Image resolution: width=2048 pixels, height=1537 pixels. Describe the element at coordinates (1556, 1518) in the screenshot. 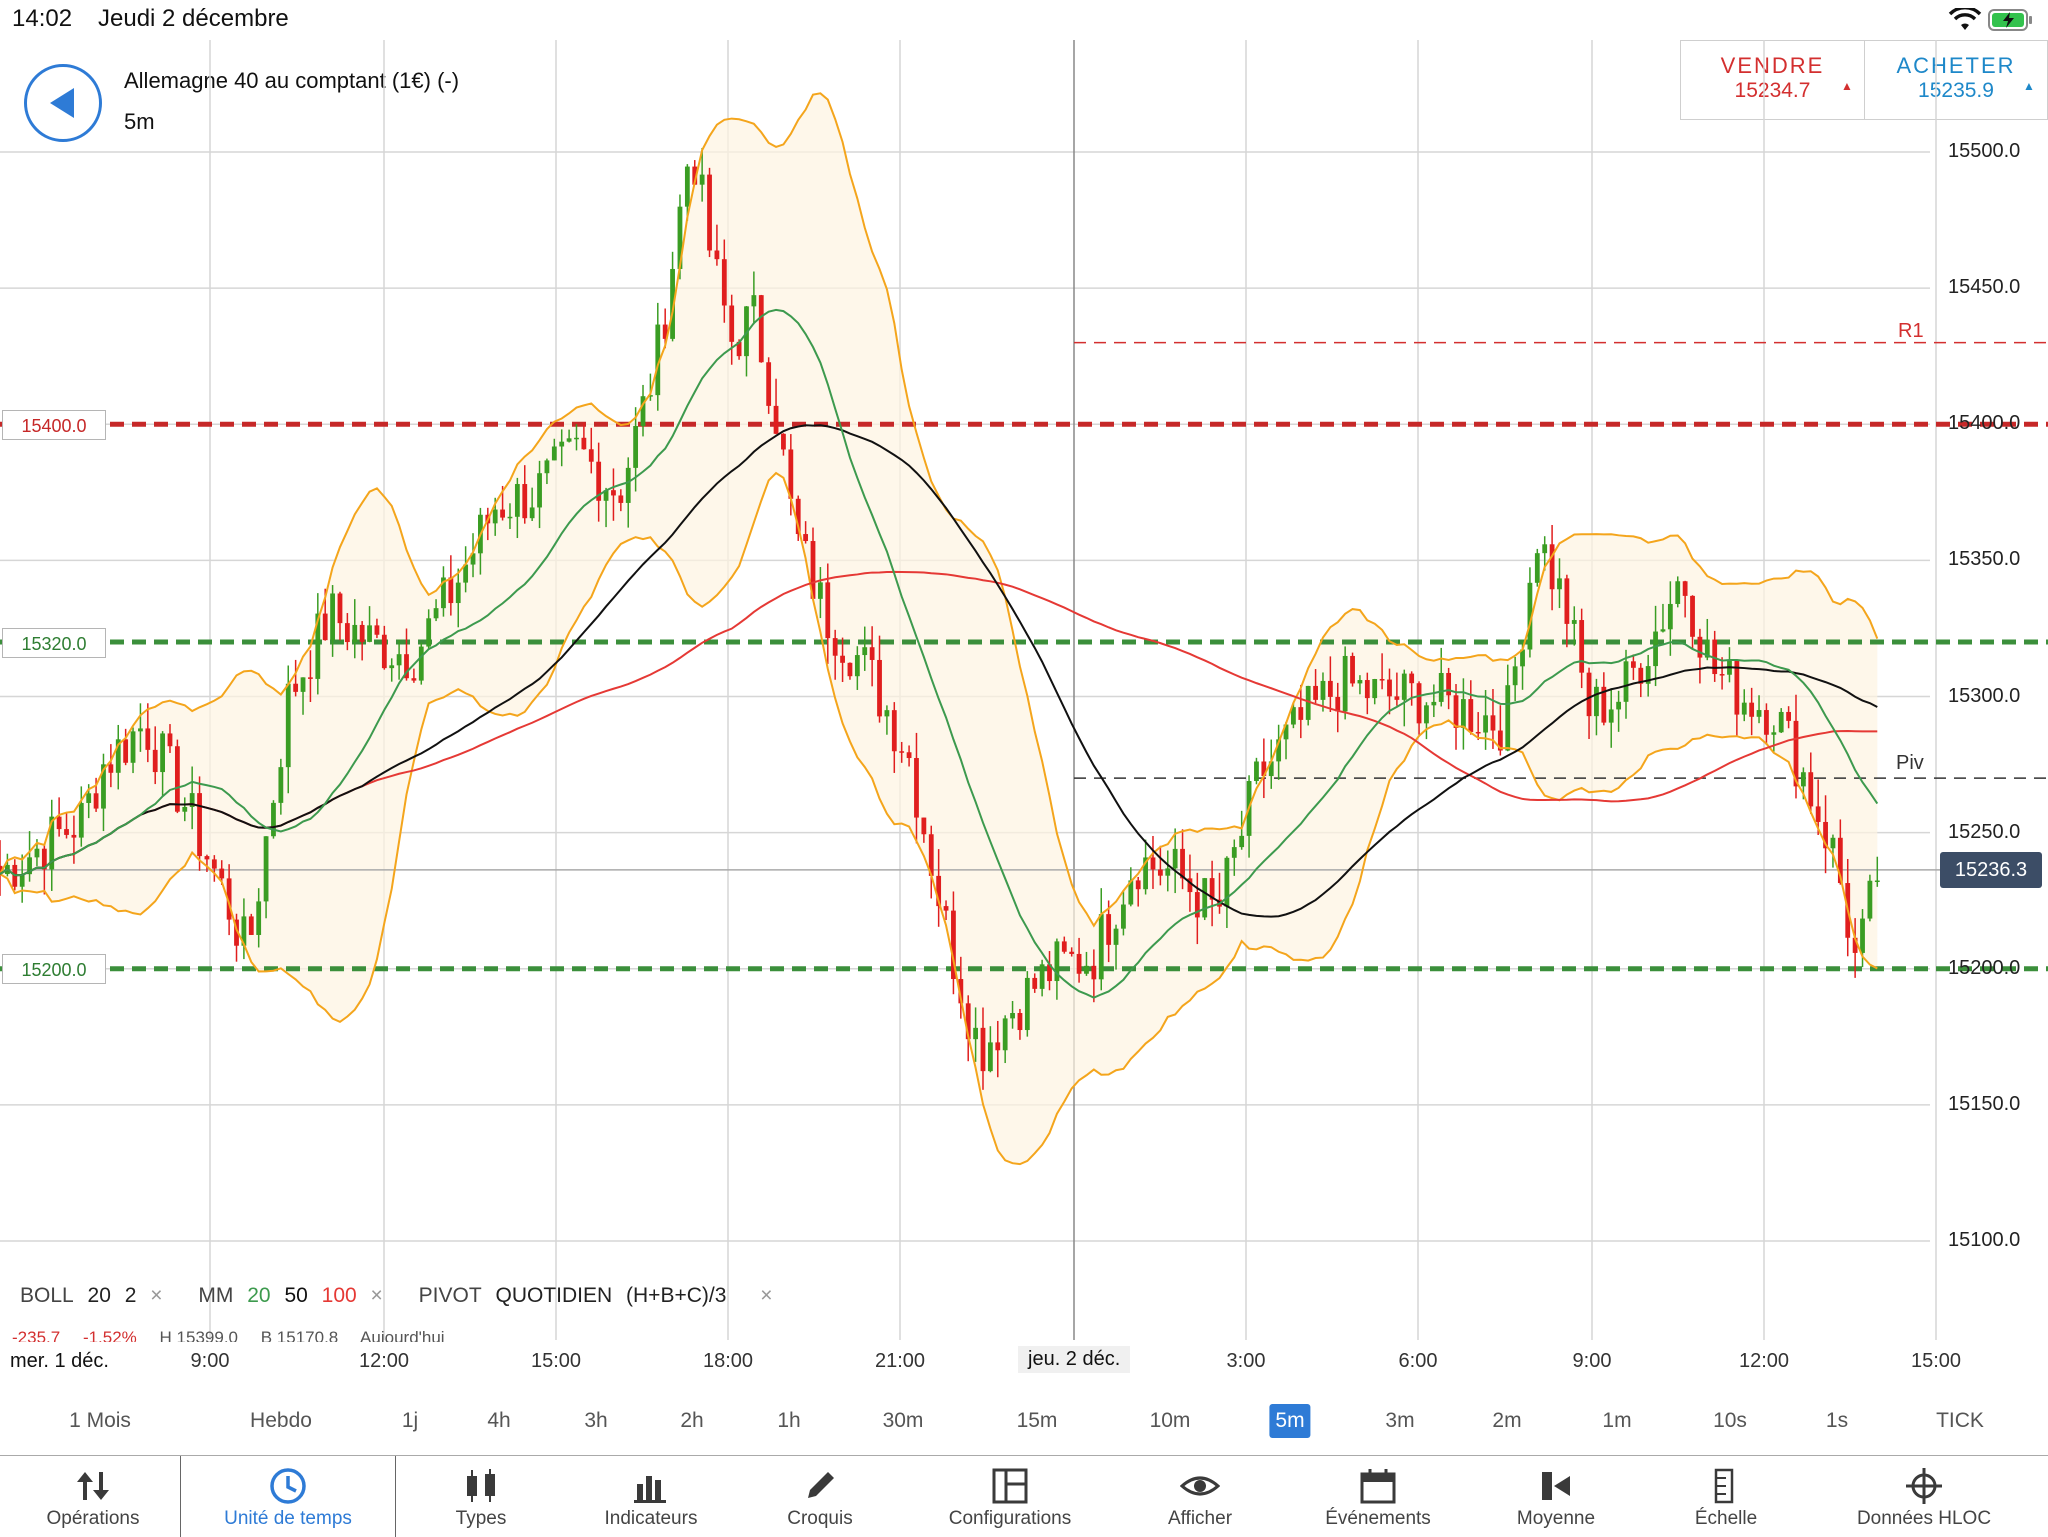

I see `tool-label: Moyenne` at that location.